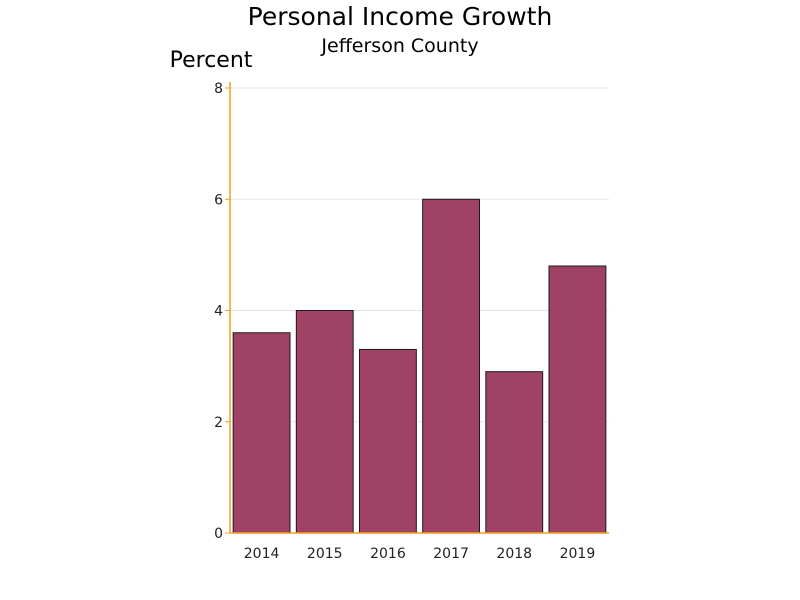  I want to click on bar-2019, so click(577, 399).